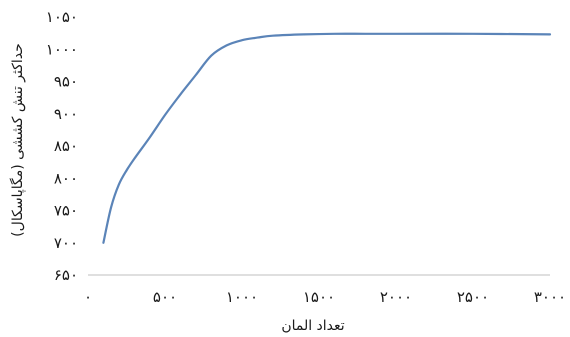 The height and width of the screenshot is (337, 570). Describe the element at coordinates (88, 297) in the screenshot. I see `x-tick-label: ۰` at that location.